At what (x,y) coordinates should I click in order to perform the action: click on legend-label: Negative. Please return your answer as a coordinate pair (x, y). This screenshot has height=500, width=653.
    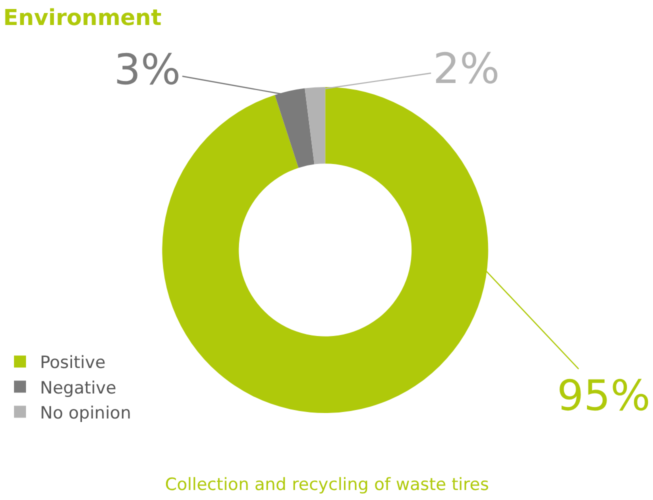
    Looking at the image, I should click on (78, 388).